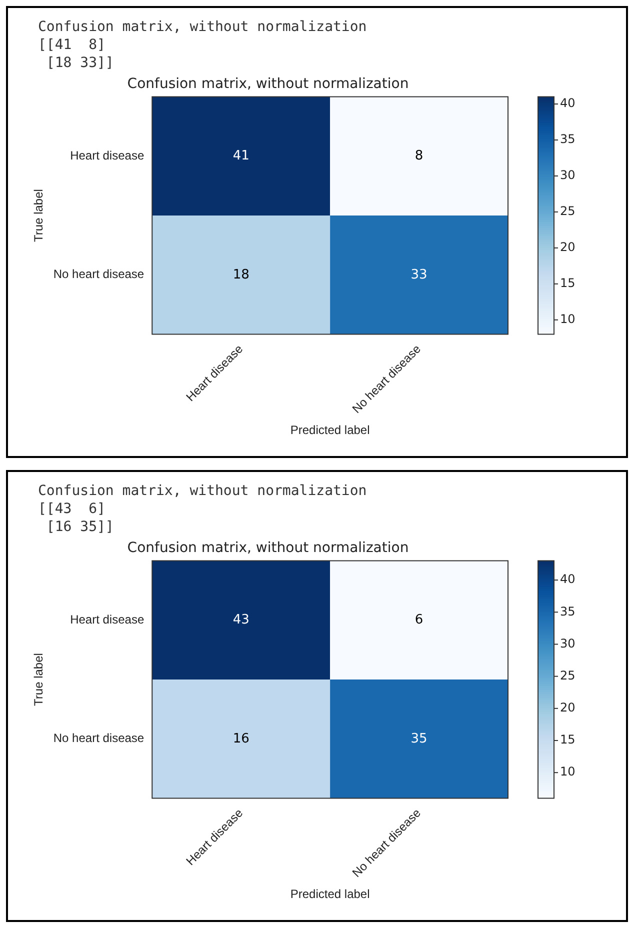 This screenshot has height=933, width=637. I want to click on text: [16 35]], so click(80, 527).